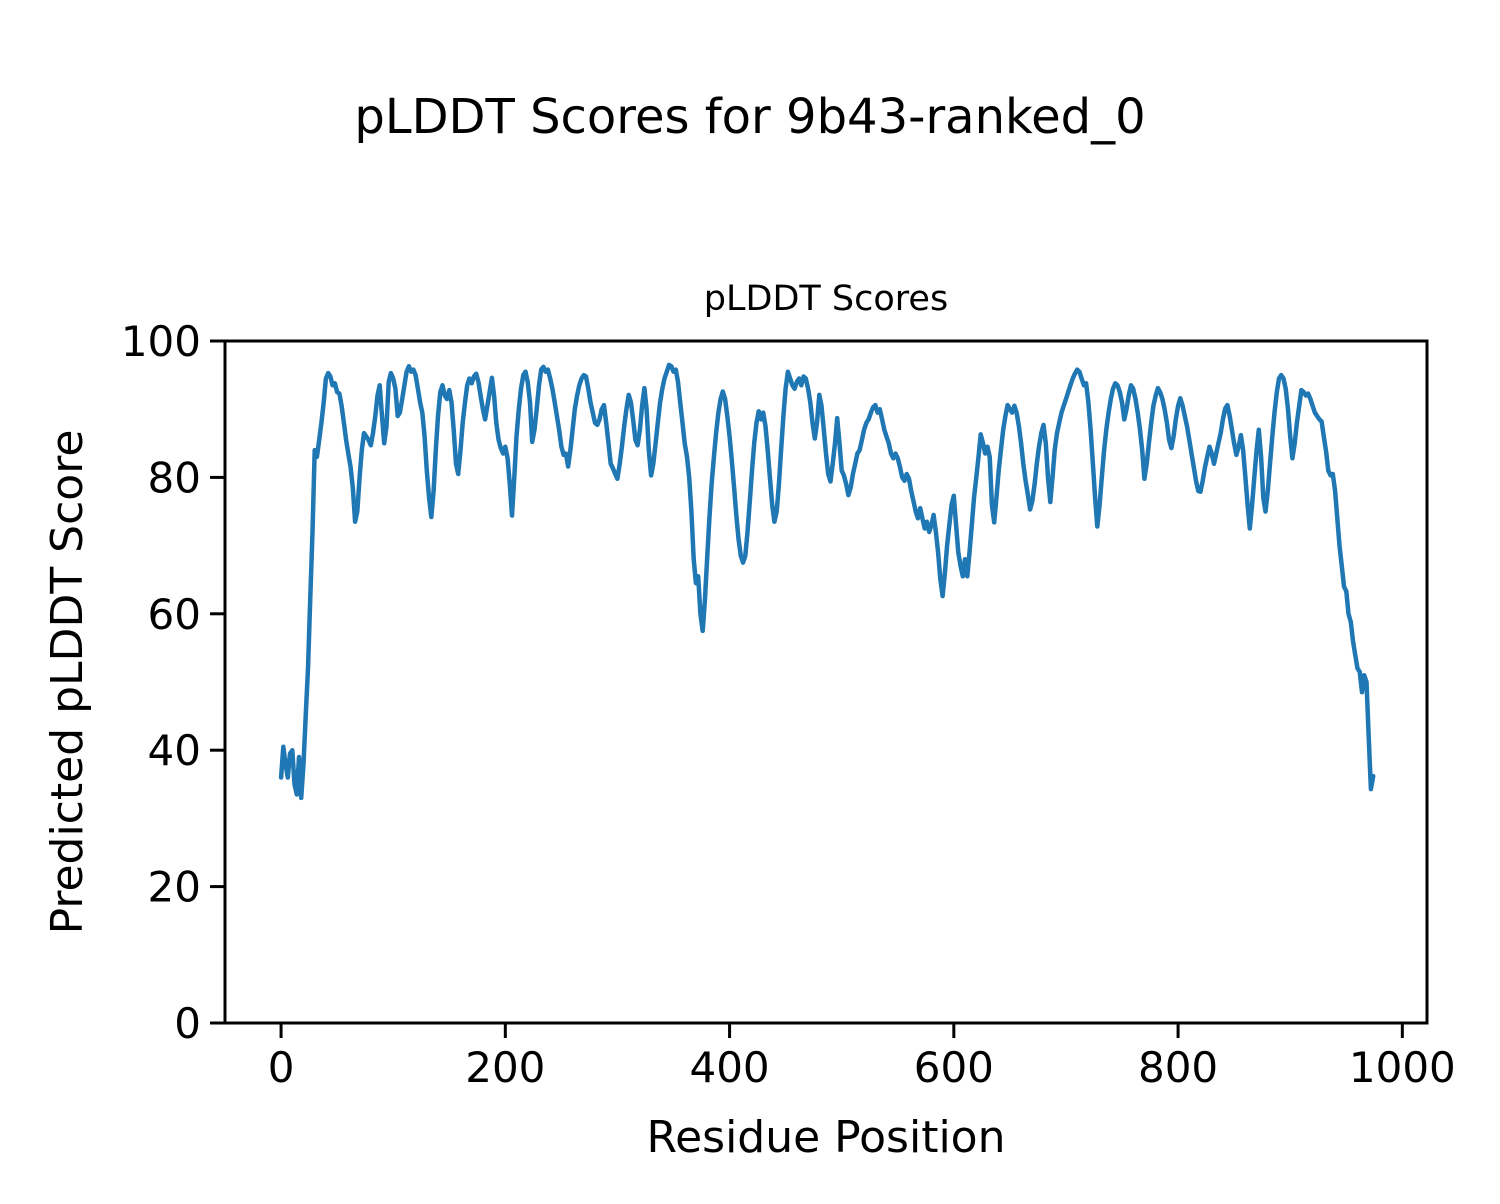  What do you see at coordinates (174, 614) in the screenshot?
I see `y-tick-label: 60` at bounding box center [174, 614].